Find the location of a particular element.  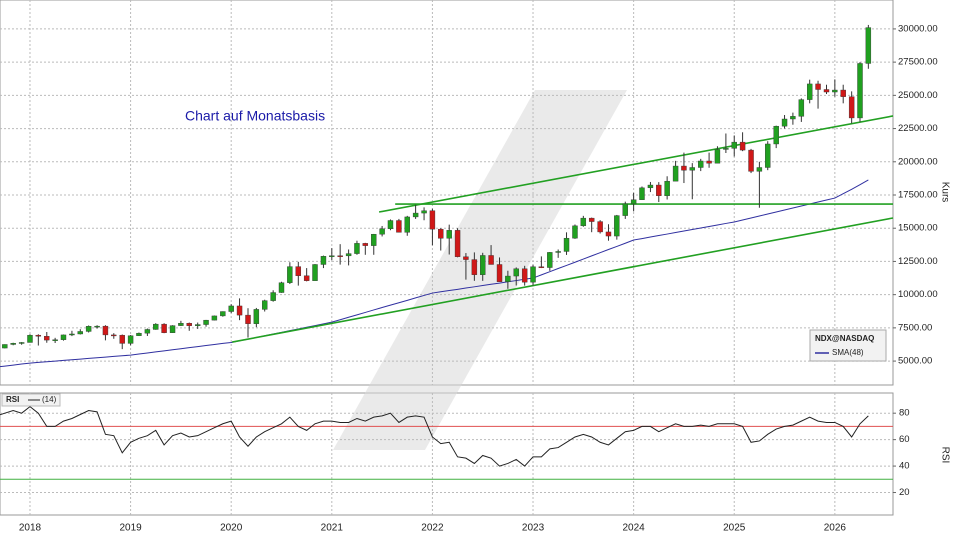

rsi-tick-label: 40 is located at coordinates (904, 466).